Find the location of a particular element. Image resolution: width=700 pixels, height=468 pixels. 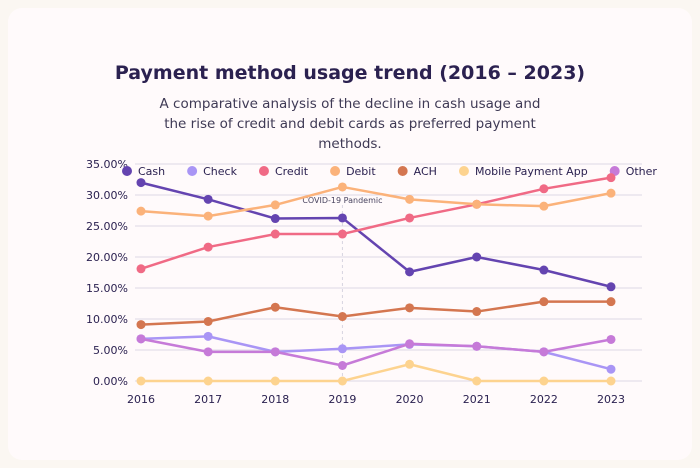

x-tick-label: 2023 is located at coordinates (611, 399).